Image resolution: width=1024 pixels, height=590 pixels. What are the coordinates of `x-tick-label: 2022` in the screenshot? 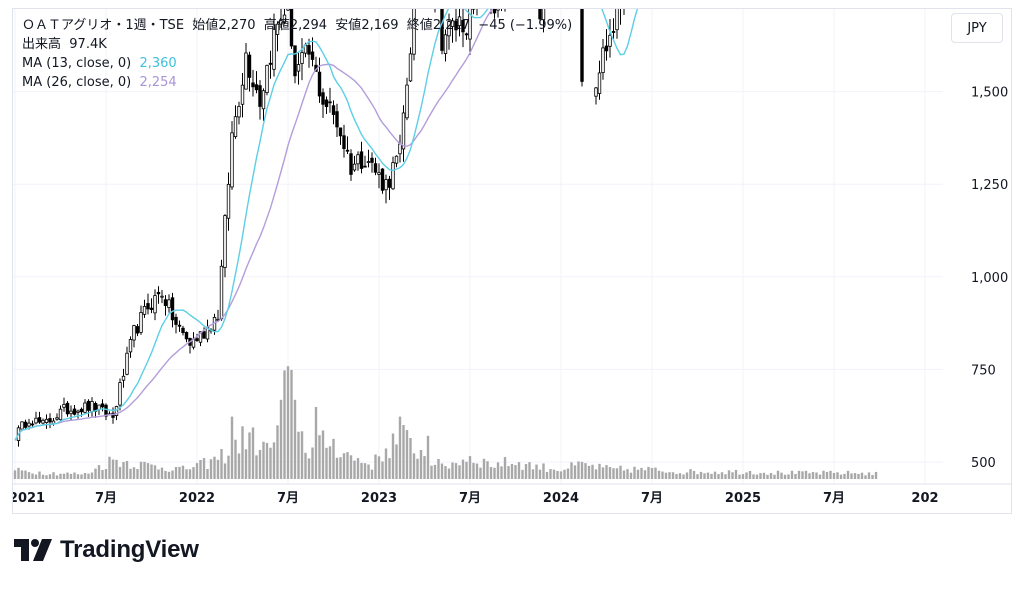 It's located at (197, 498).